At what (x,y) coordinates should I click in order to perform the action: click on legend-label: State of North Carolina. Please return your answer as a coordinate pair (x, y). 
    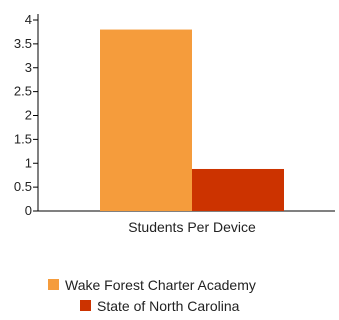
    Looking at the image, I should click on (168, 306).